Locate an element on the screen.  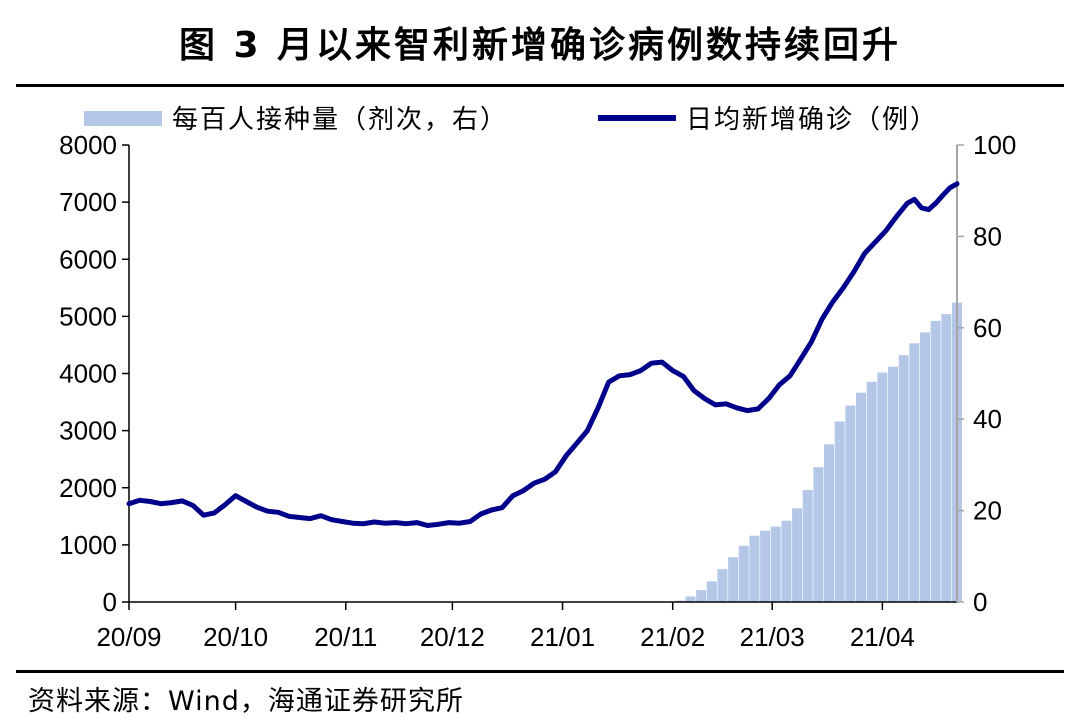
vaccination-bars is located at coordinates (818, 452).